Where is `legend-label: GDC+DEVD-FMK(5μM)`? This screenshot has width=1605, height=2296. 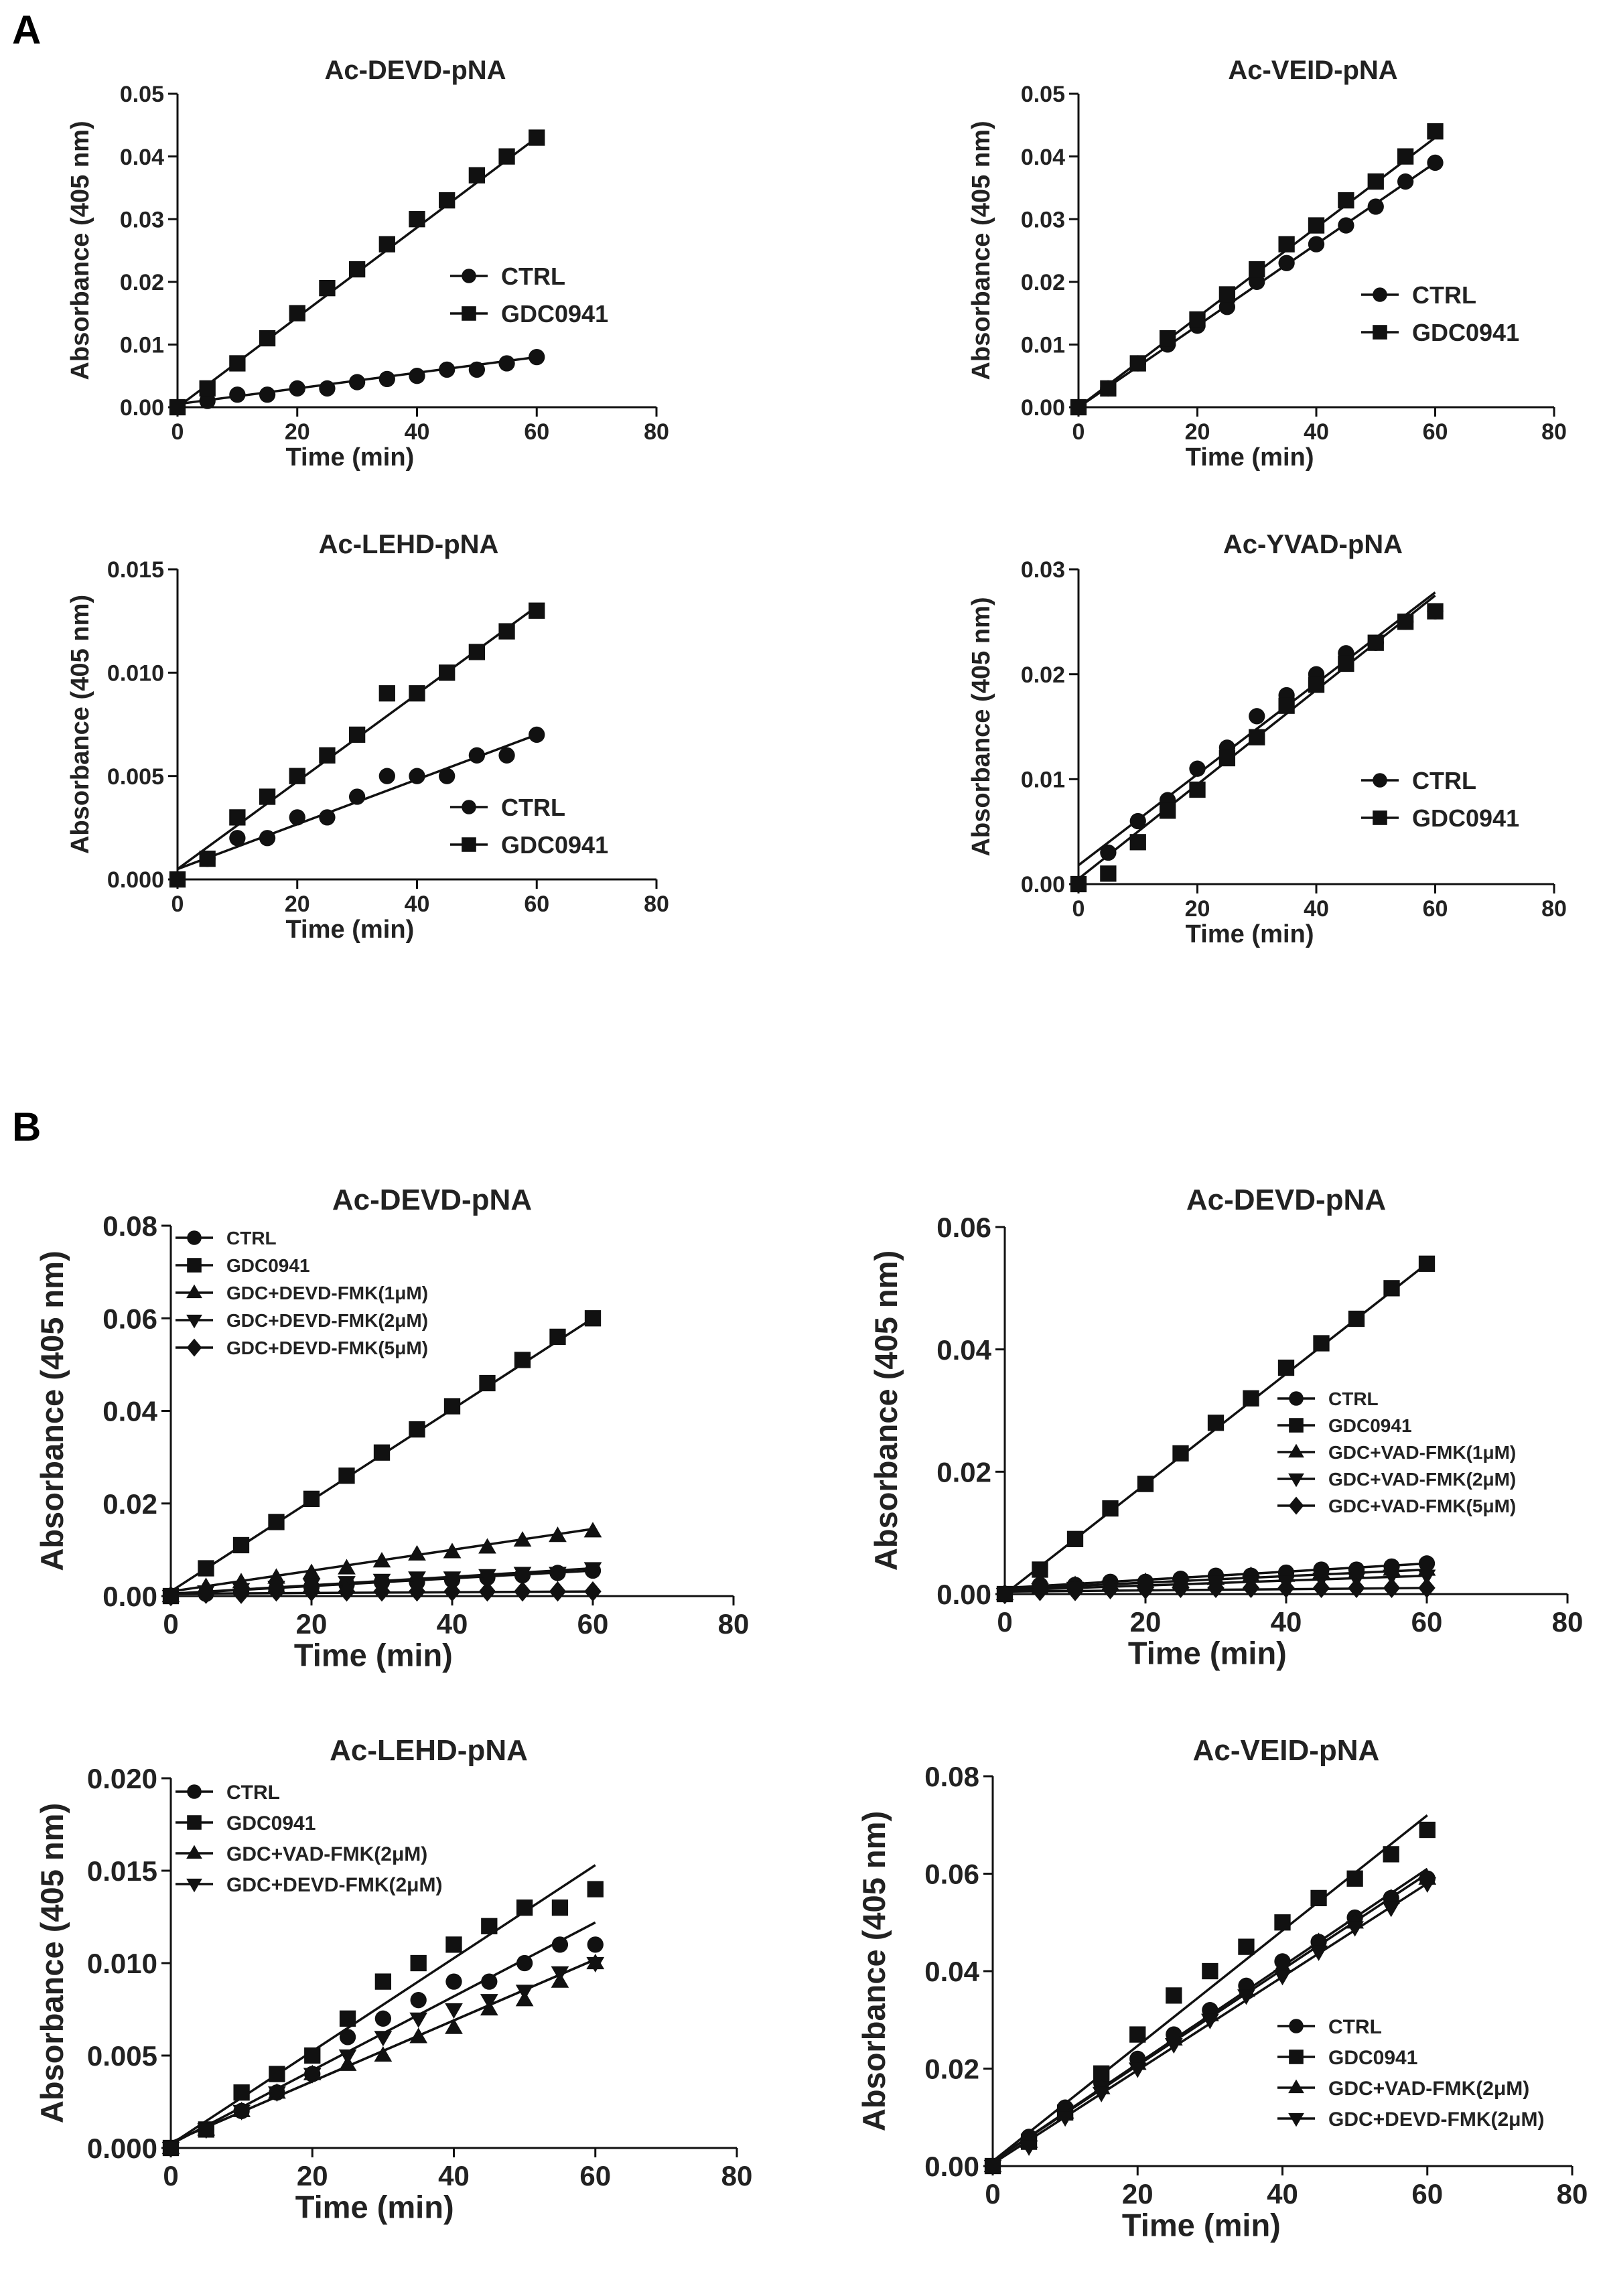 legend-label: GDC+DEVD-FMK(5μM) is located at coordinates (327, 1348).